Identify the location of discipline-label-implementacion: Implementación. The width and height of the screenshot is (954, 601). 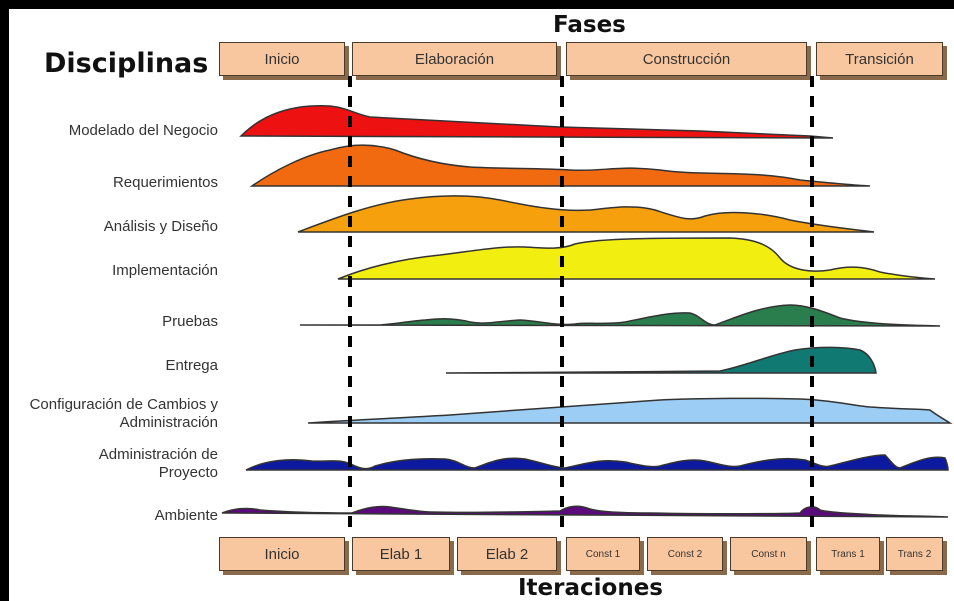
(165, 270).